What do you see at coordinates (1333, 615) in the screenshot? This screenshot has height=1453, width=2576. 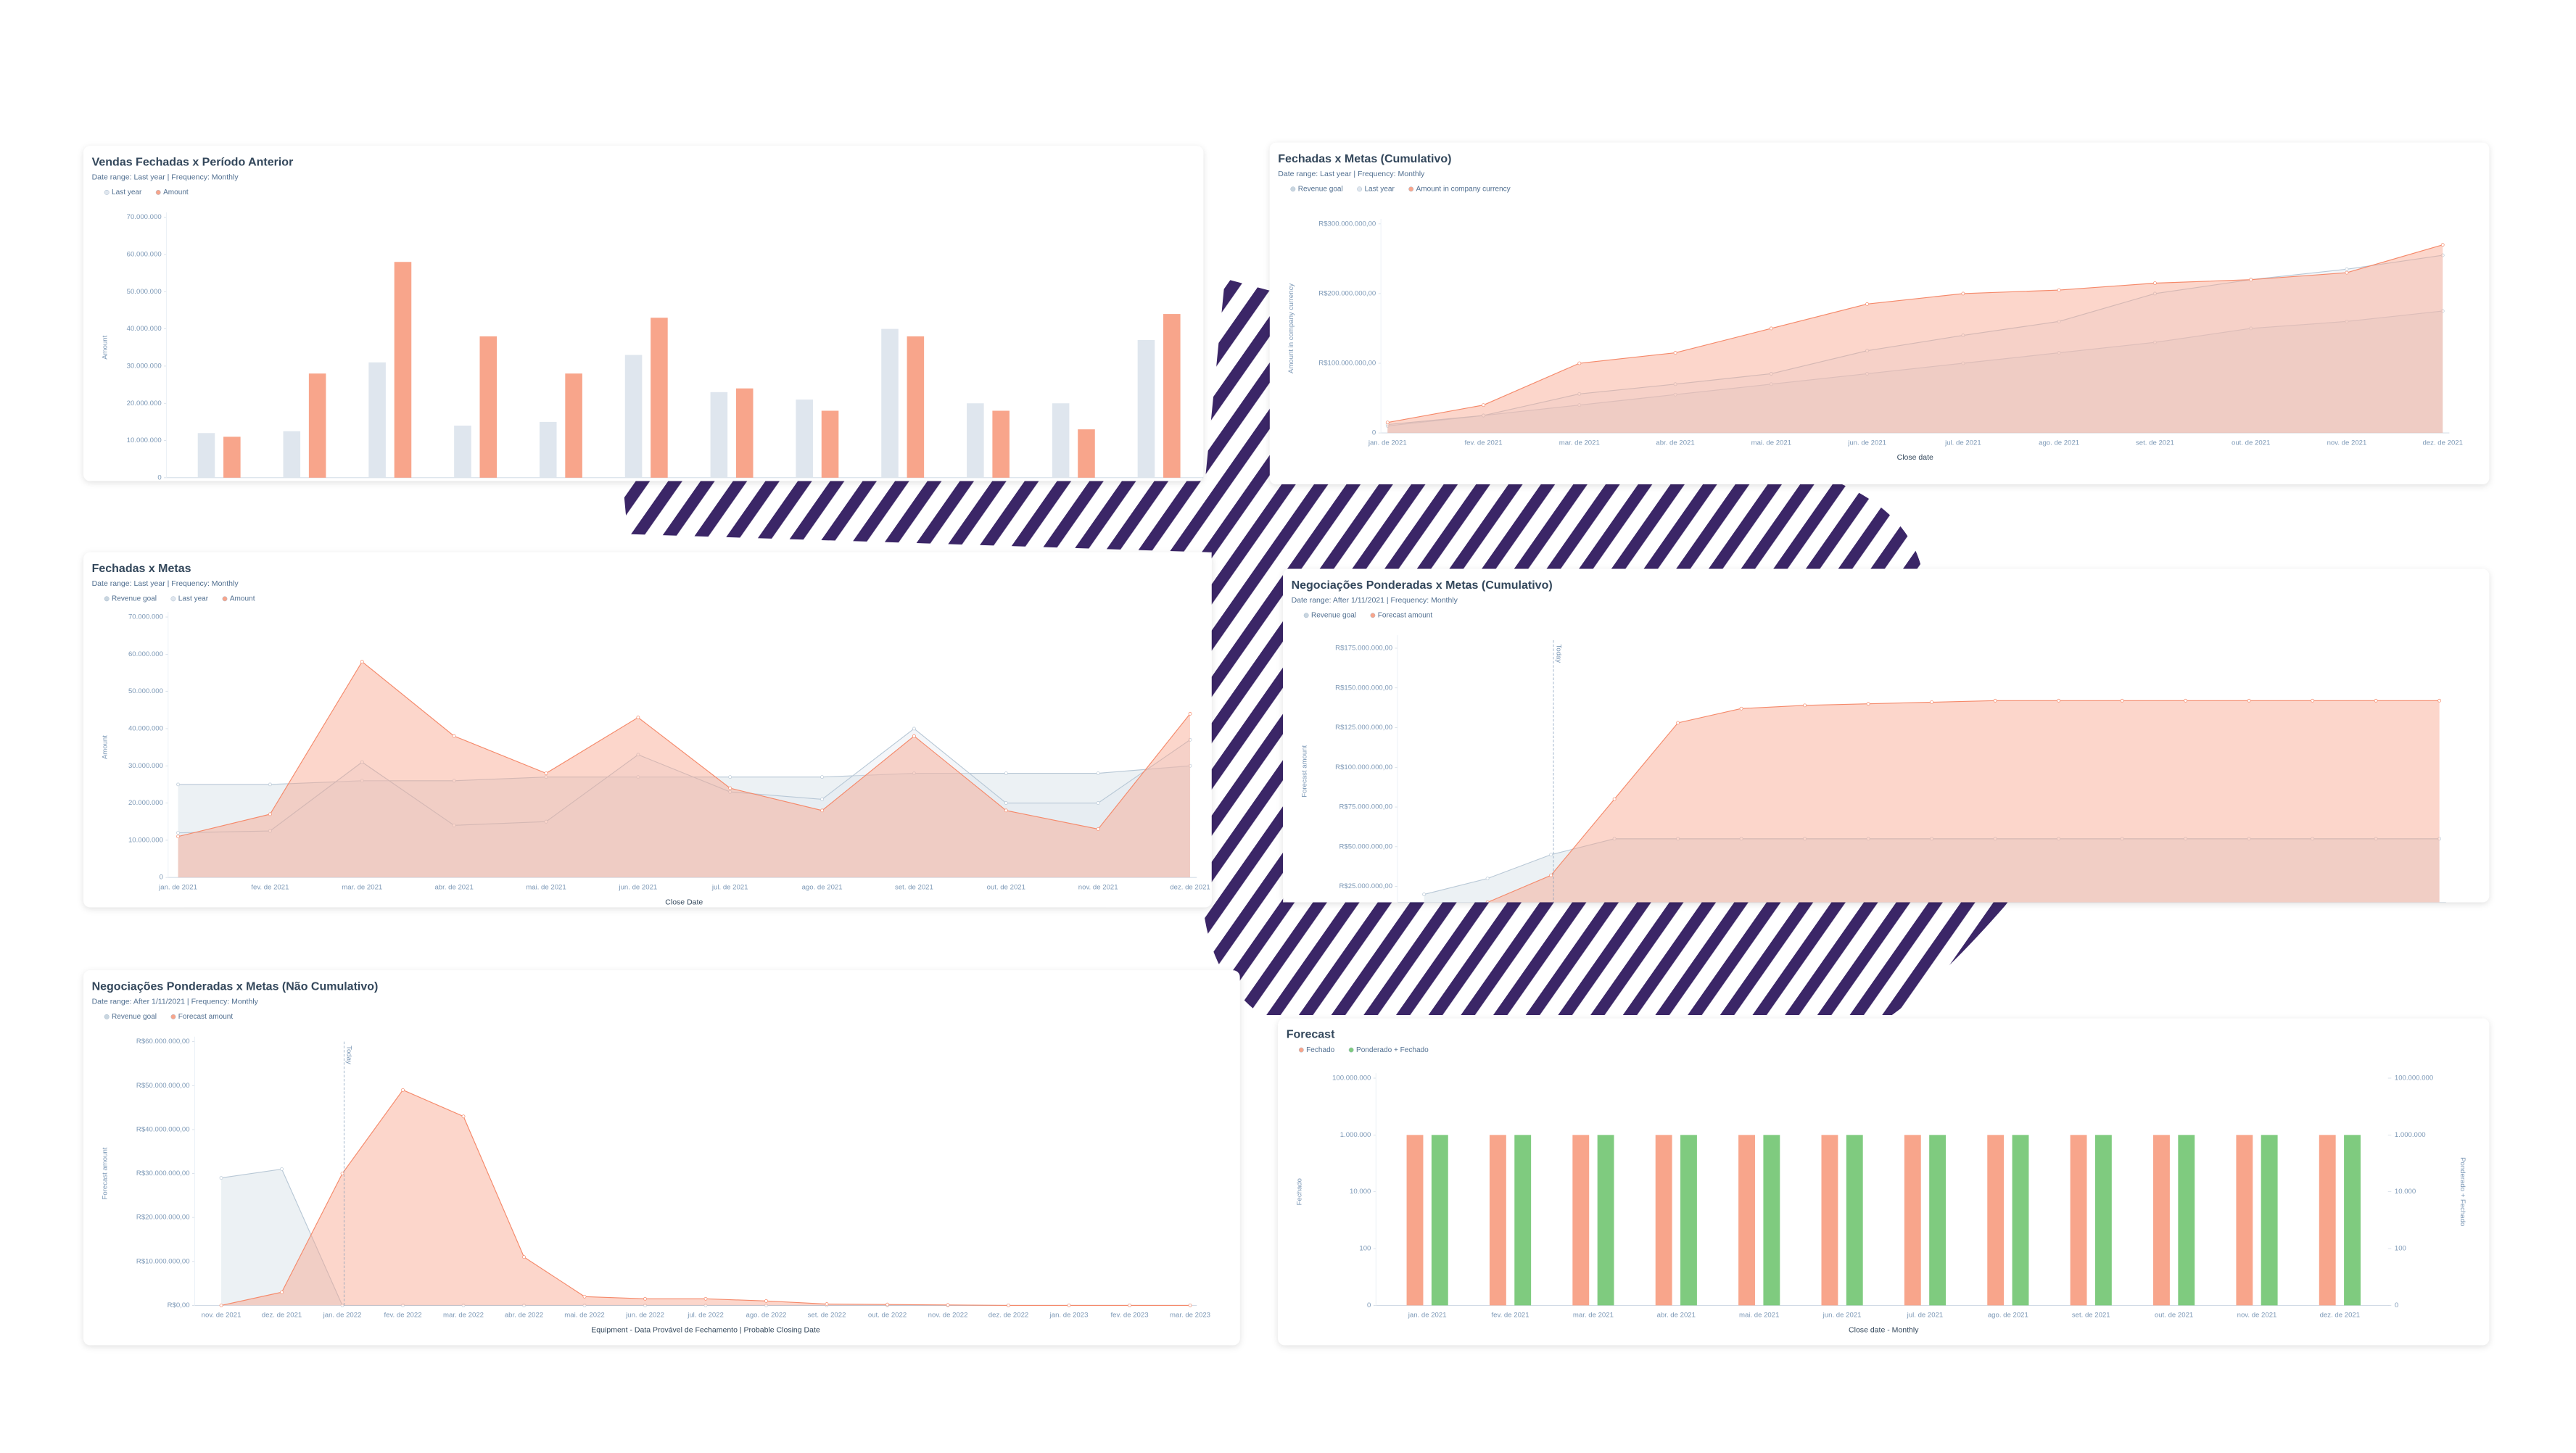 I see `legend-label: Revenue goal` at bounding box center [1333, 615].